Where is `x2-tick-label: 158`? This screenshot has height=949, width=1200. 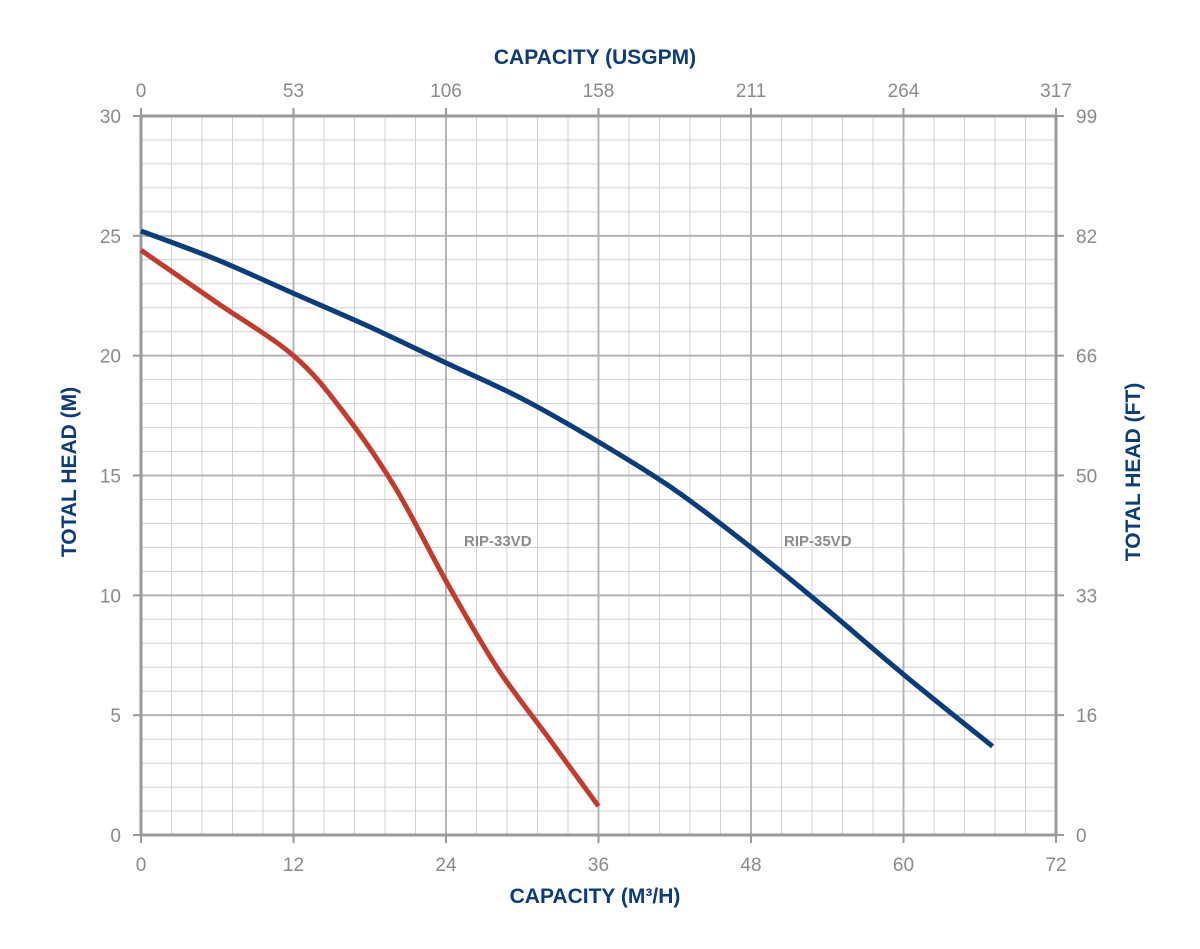 x2-tick-label: 158 is located at coordinates (599, 91).